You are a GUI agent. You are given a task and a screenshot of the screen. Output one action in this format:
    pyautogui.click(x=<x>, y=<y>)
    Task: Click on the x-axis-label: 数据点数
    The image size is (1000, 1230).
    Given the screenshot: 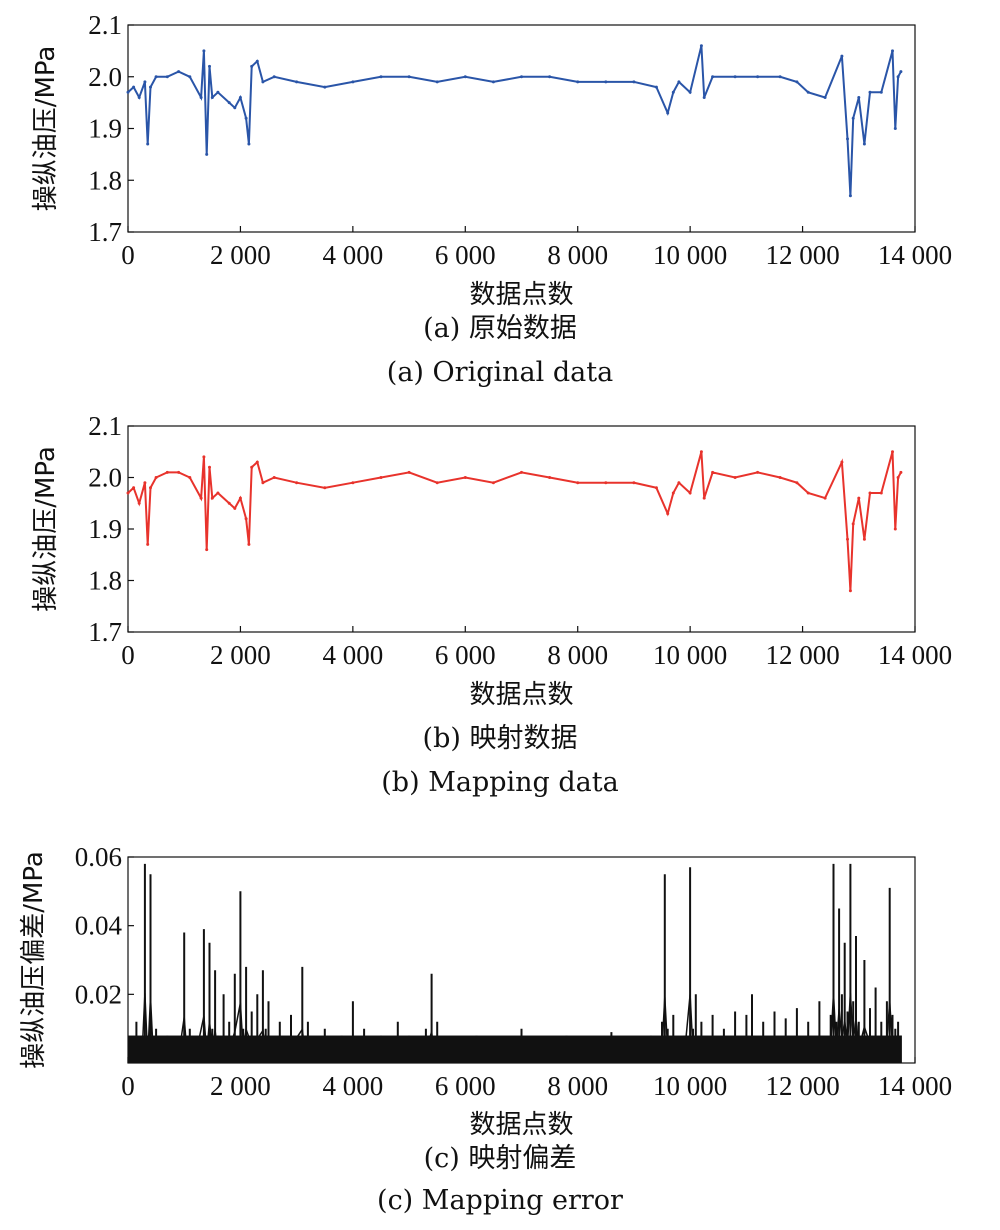 What is the action you would take?
    pyautogui.click(x=521, y=295)
    